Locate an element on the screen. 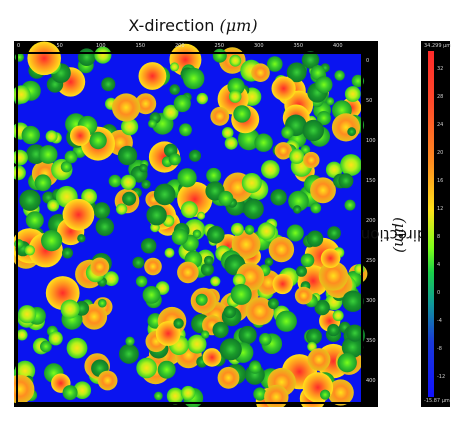 The image size is (469, 423). y-tick-label: 100 is located at coordinates (371, 141).